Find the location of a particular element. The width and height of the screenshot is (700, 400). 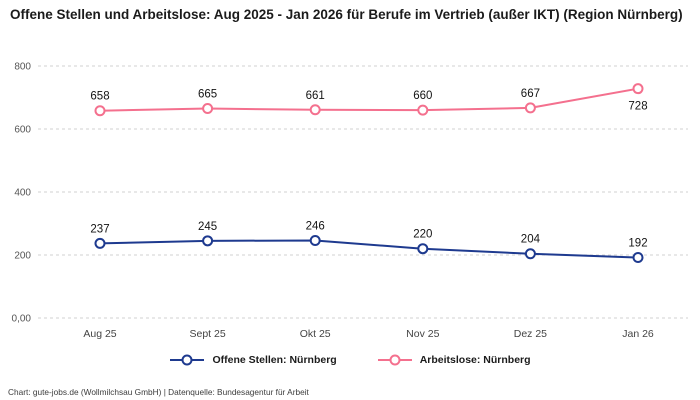

x-axis-tick-label: Dez 25 is located at coordinates (530, 334).